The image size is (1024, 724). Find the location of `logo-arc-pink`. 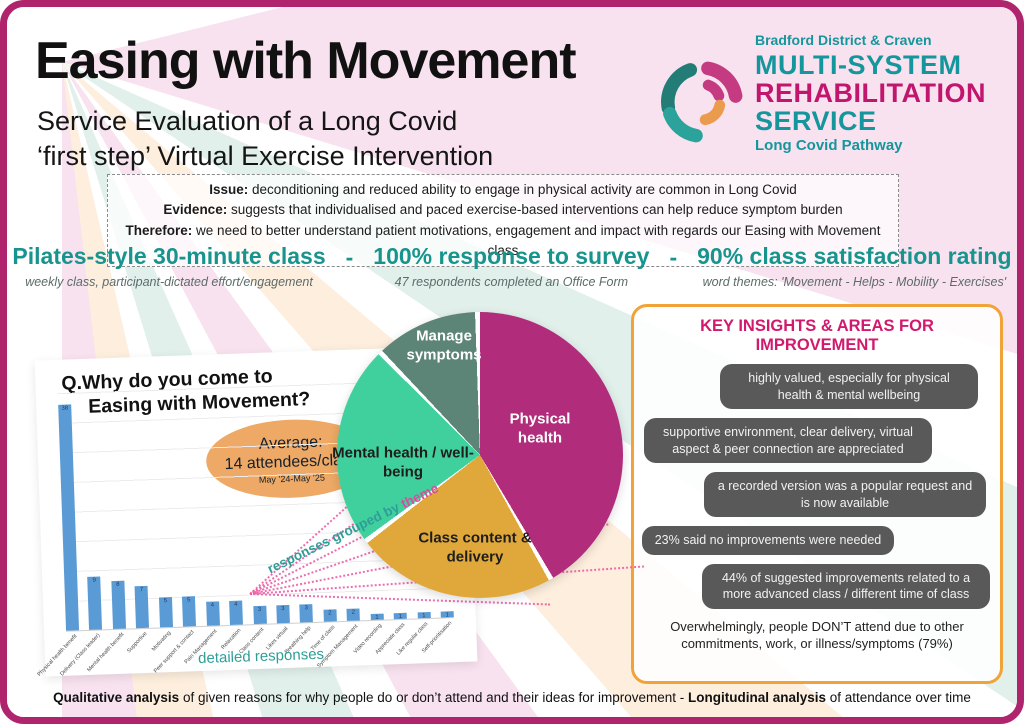

logo-arc-pink is located at coordinates (722, 82).